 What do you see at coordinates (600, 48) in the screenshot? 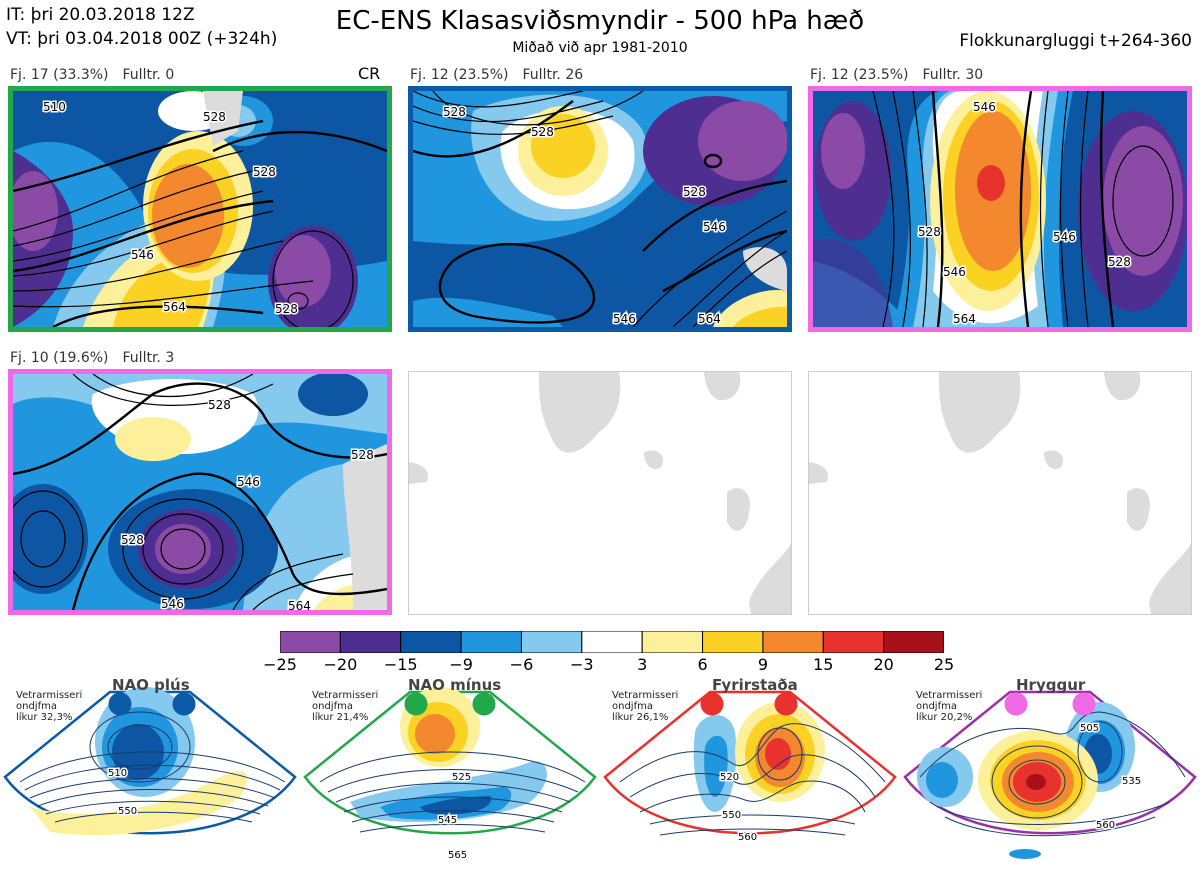
I see `page-subtitle: Miðað við apr 1981-2010` at bounding box center [600, 48].